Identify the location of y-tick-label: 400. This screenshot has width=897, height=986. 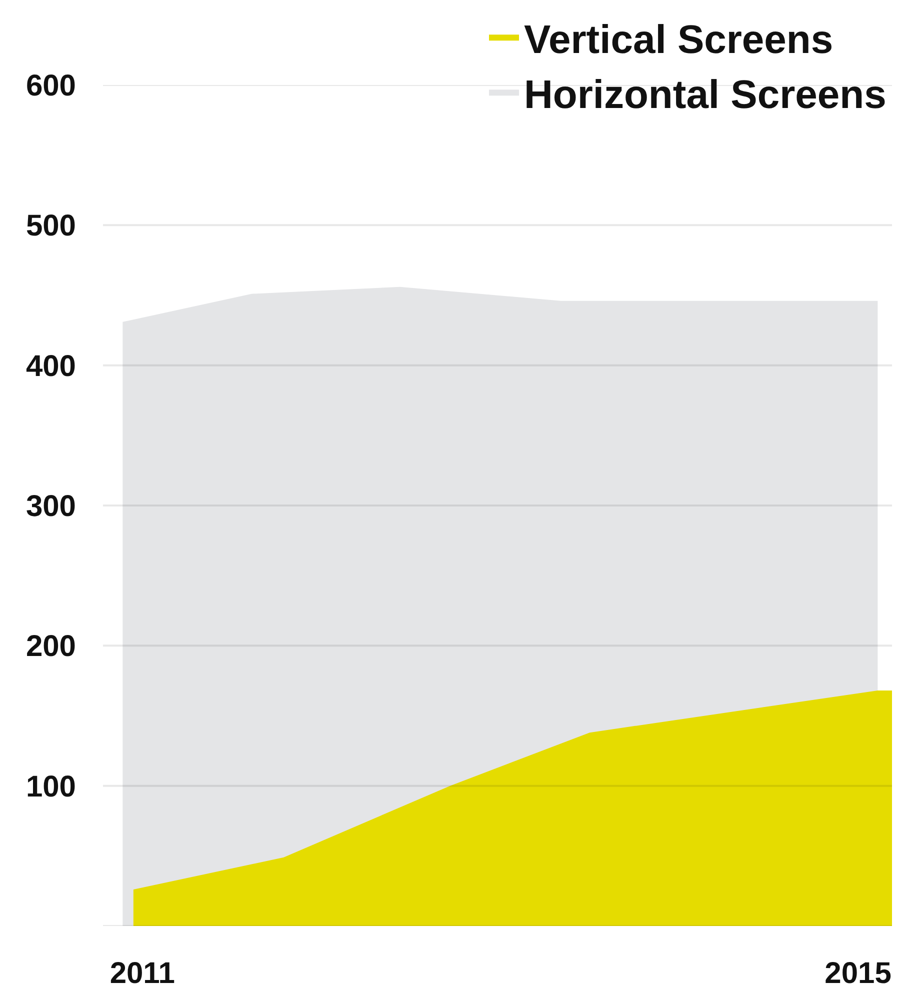
(51, 366).